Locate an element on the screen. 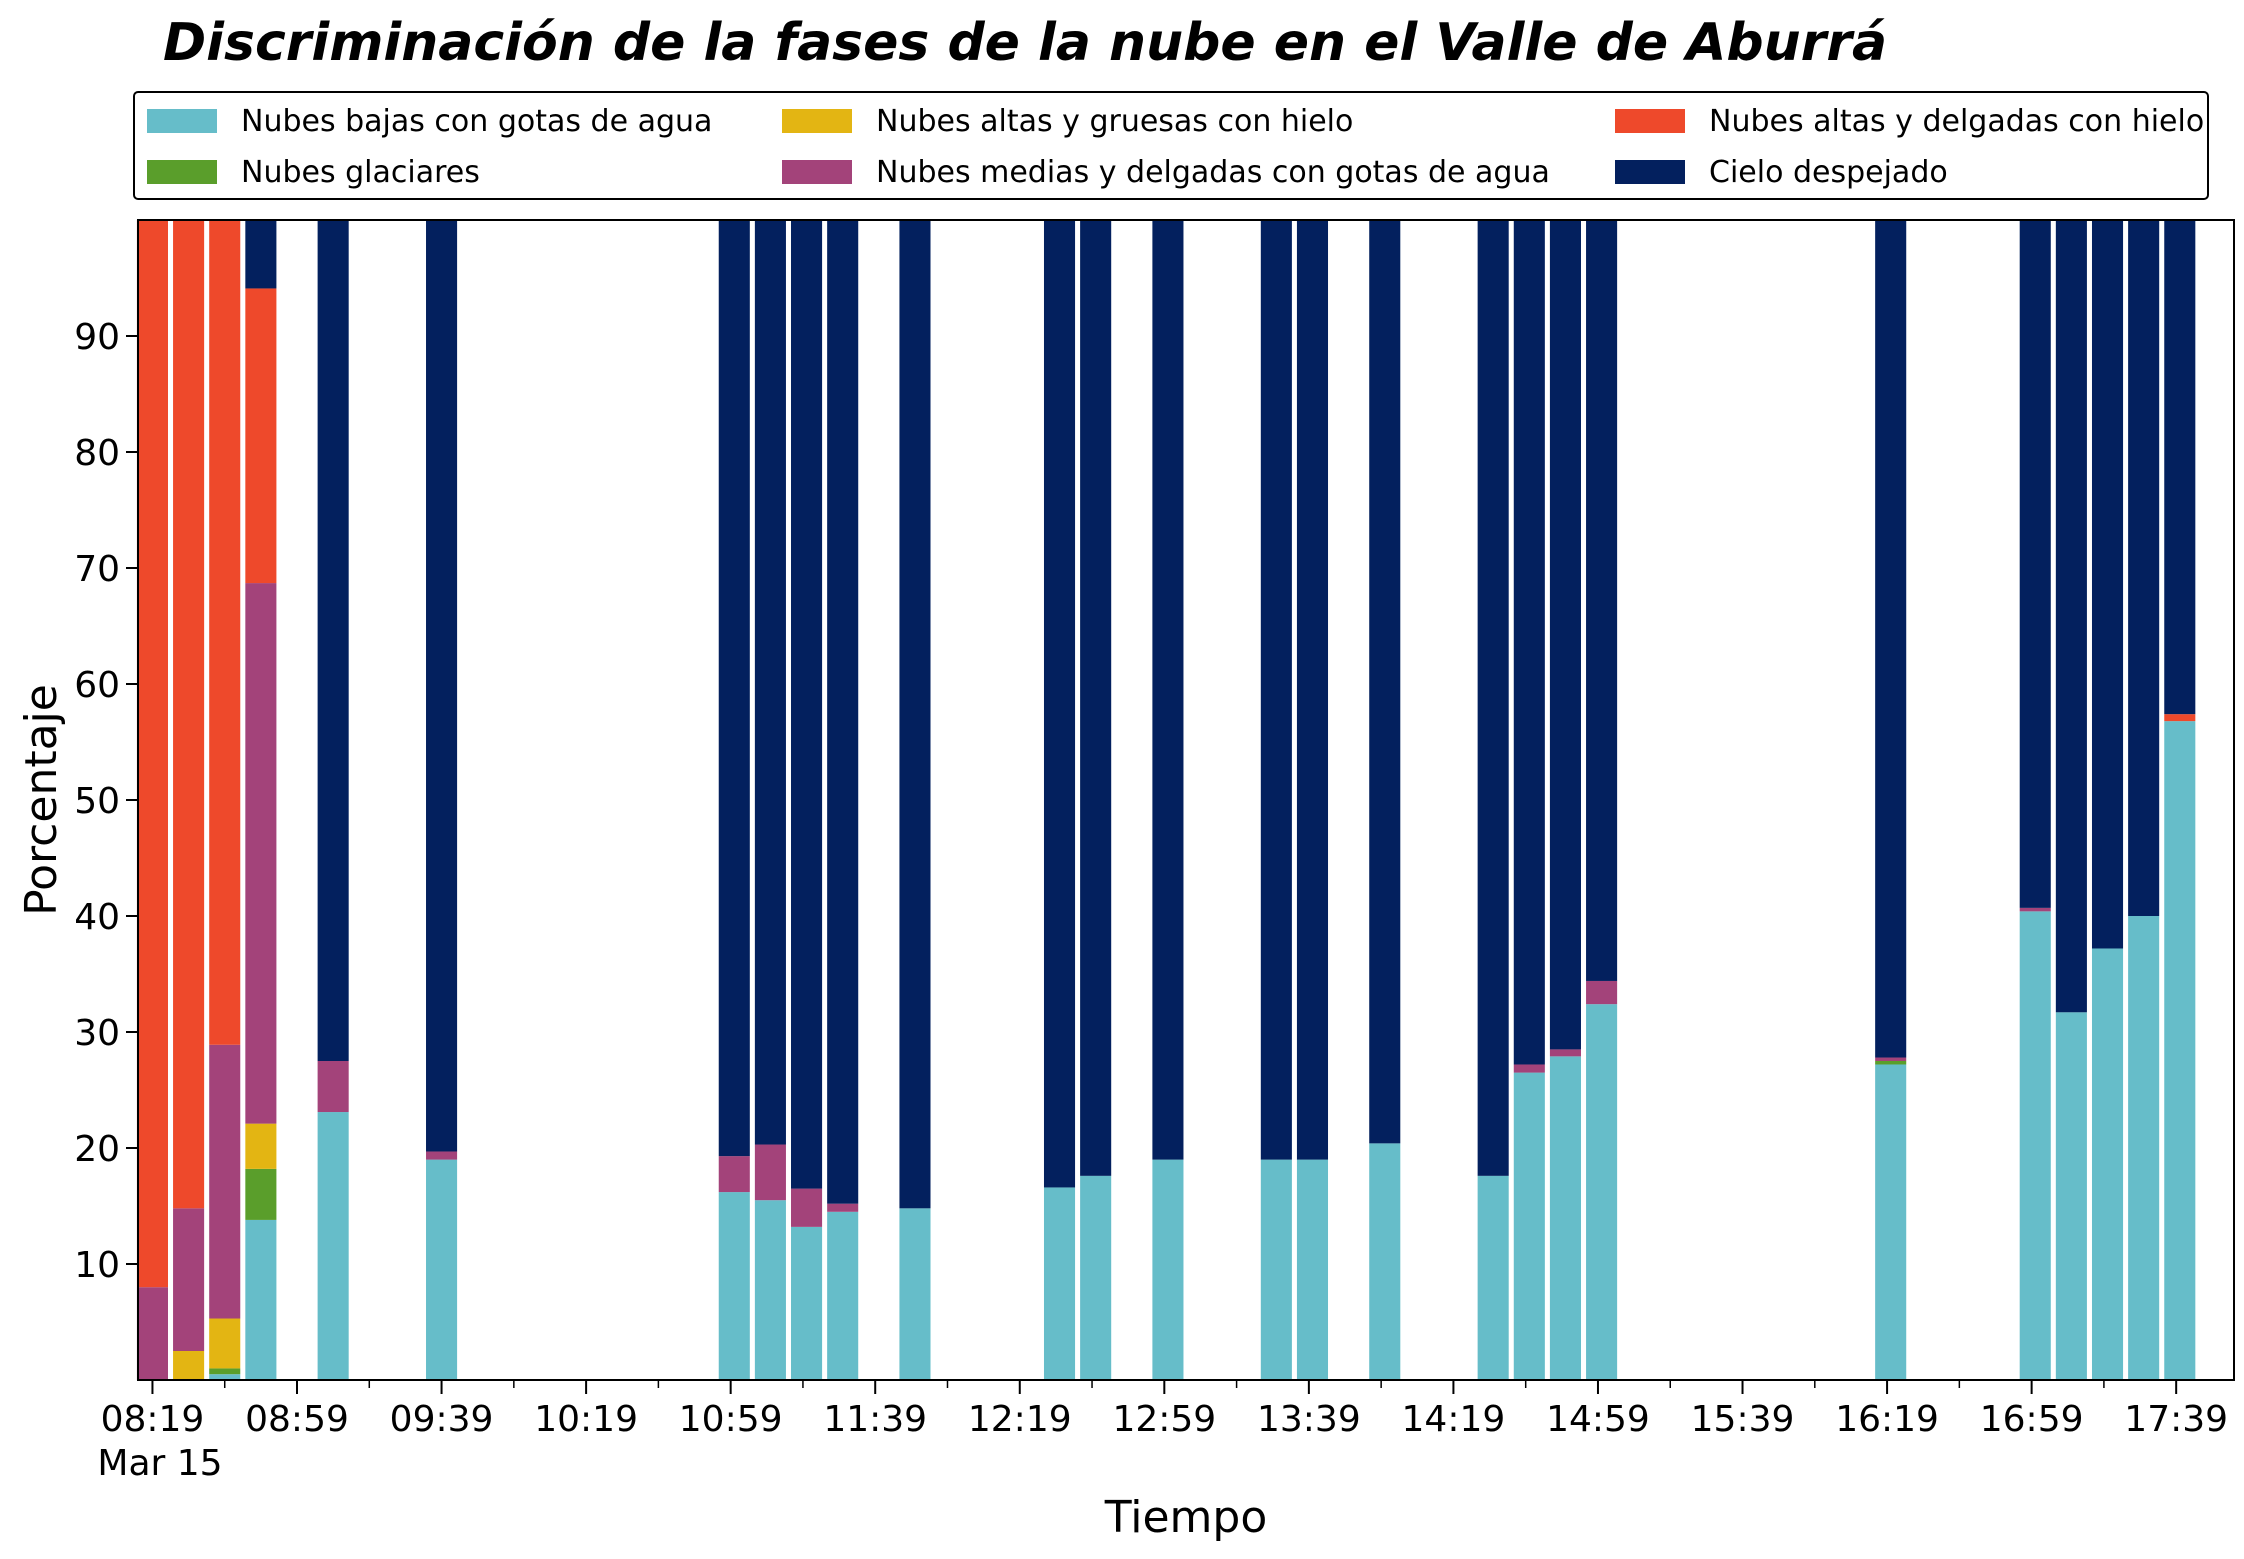 Image resolution: width=2244 pixels, height=1559 pixels. x-tick-label: 12:19 is located at coordinates (1020, 1419).